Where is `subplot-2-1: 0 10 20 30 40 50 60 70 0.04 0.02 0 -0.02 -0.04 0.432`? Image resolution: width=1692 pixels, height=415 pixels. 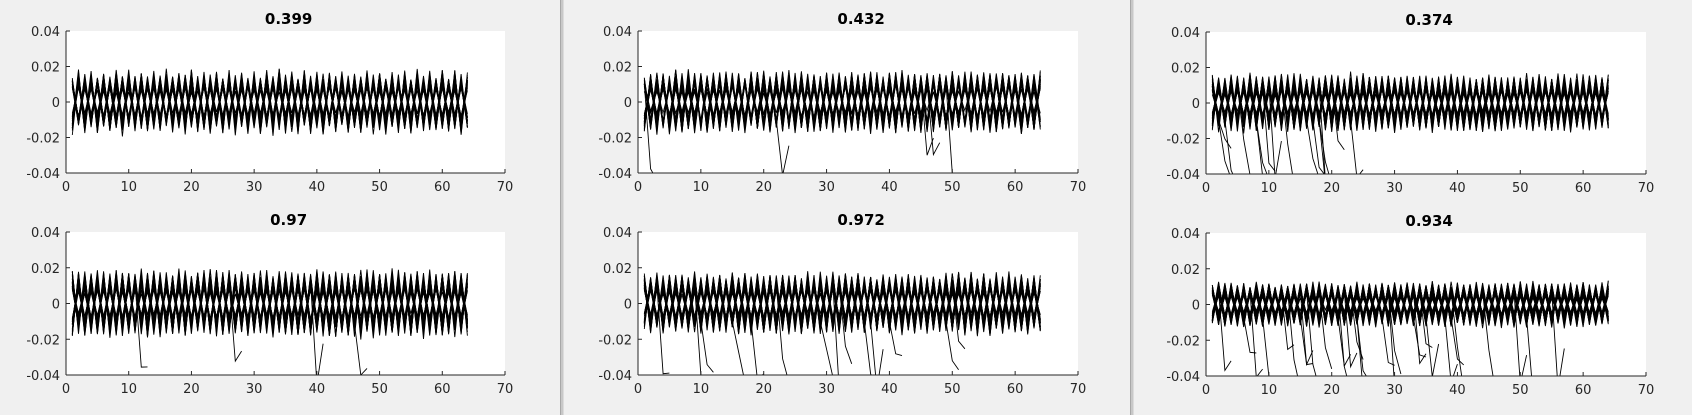 subplot-2-1: 0 10 20 30 40 50 60 70 0.04 0.02 0 -0.02 -0.04 0.432 is located at coordinates (842, 102).